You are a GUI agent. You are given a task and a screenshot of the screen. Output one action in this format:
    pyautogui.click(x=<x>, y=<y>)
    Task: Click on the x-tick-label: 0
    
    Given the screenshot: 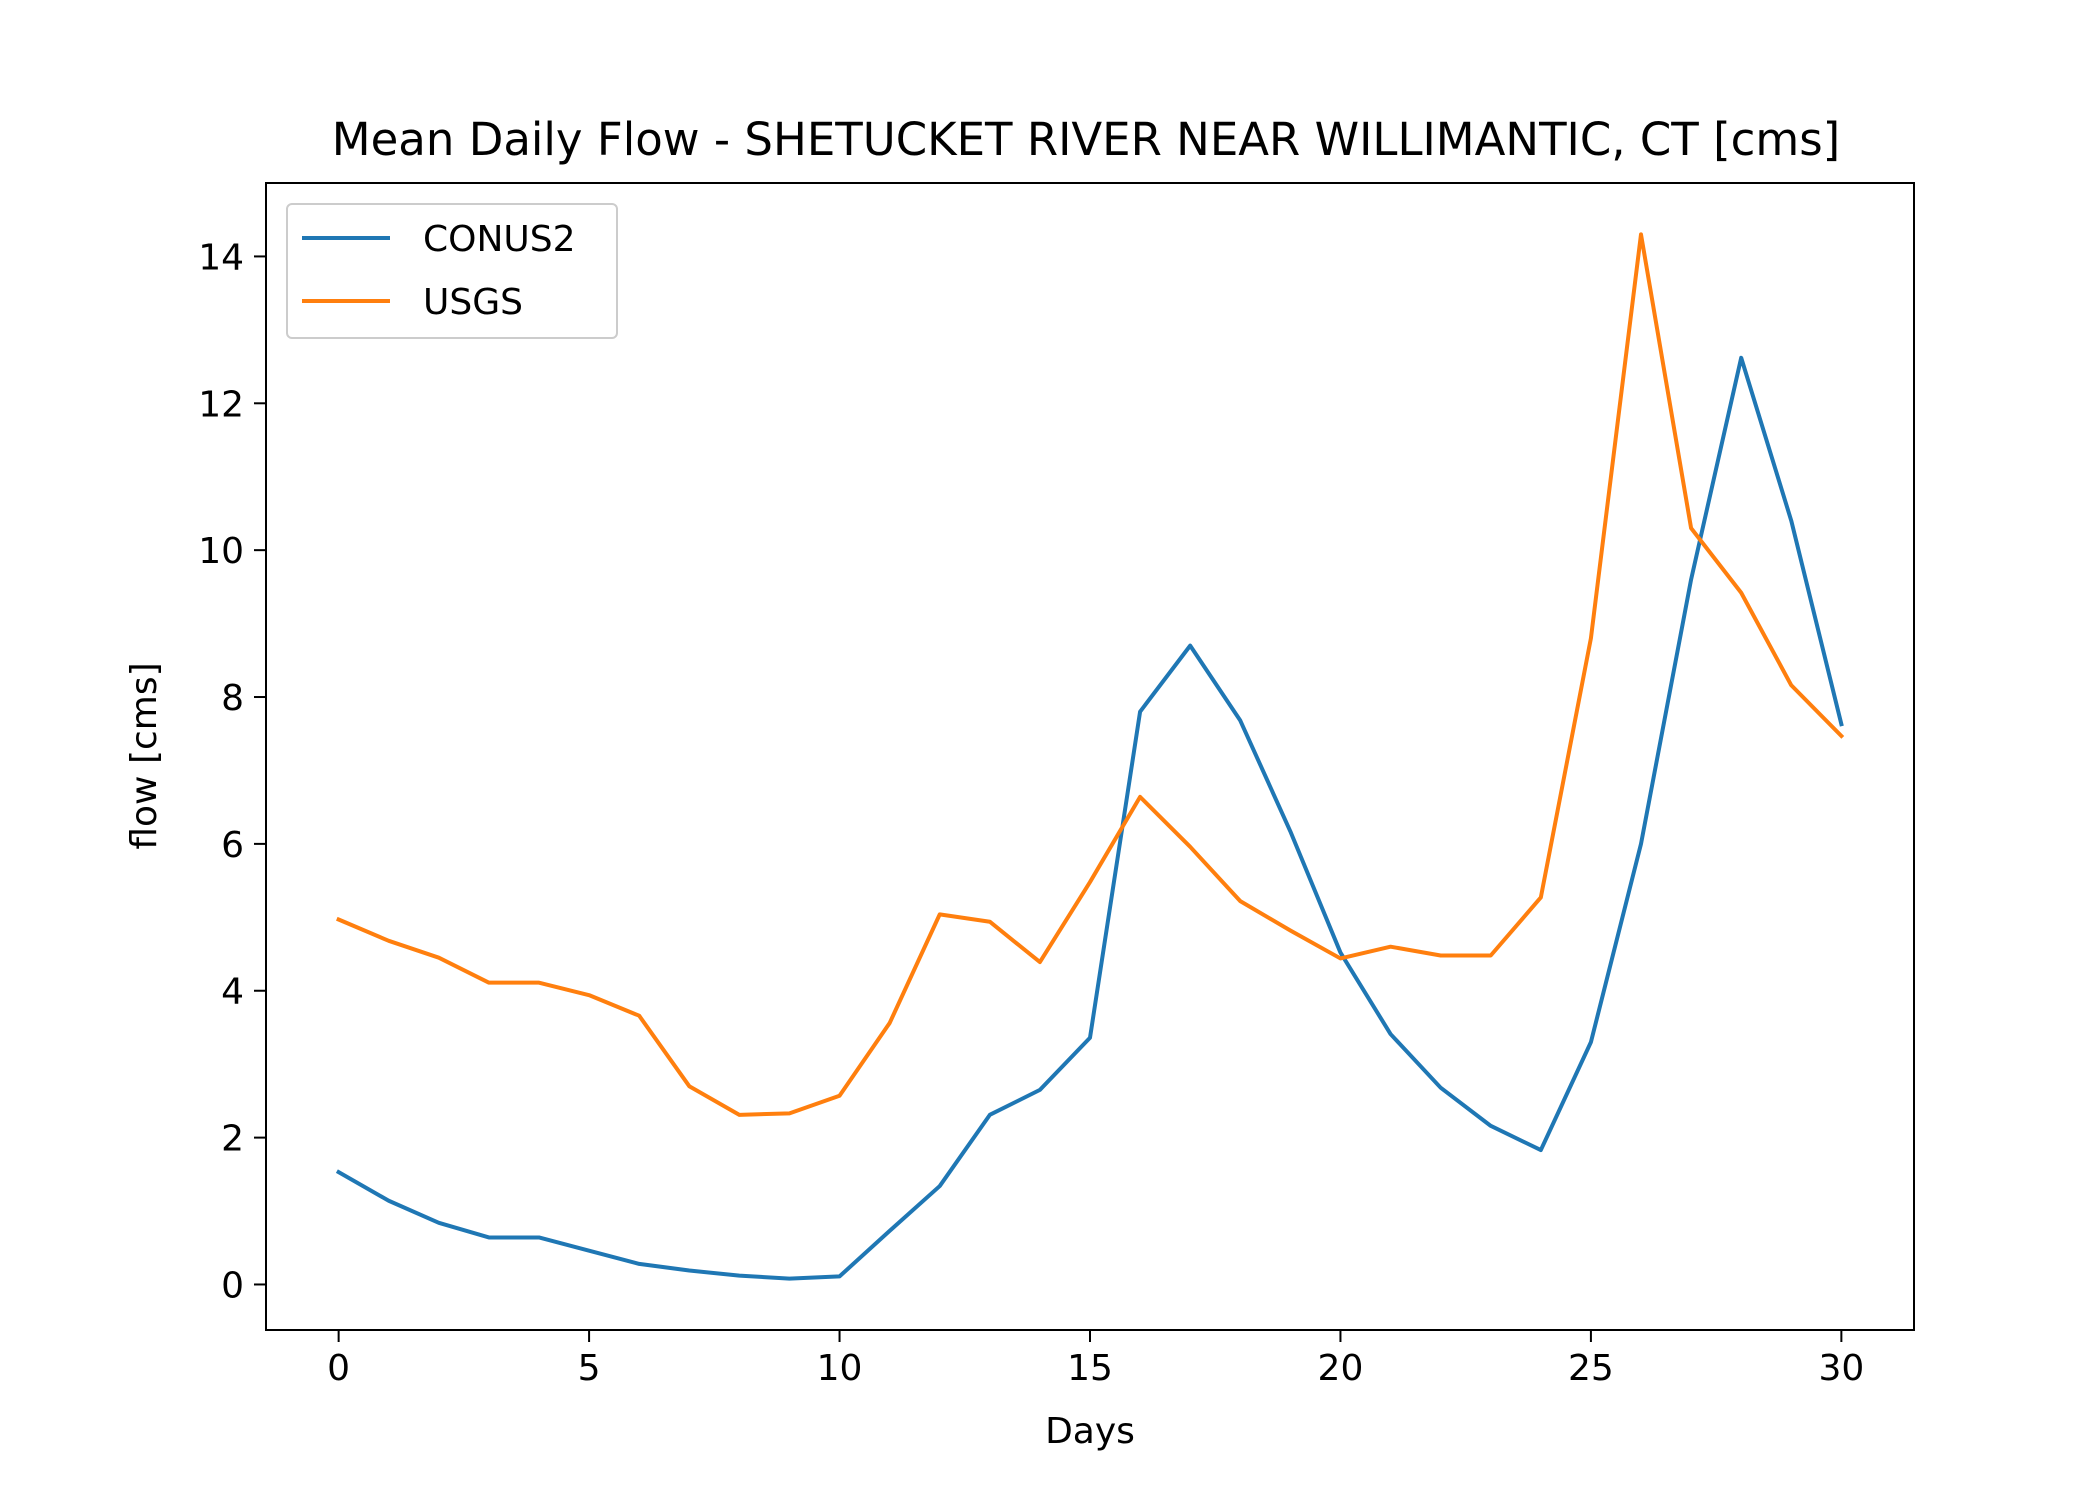 What is the action you would take?
    pyautogui.click(x=338, y=1368)
    